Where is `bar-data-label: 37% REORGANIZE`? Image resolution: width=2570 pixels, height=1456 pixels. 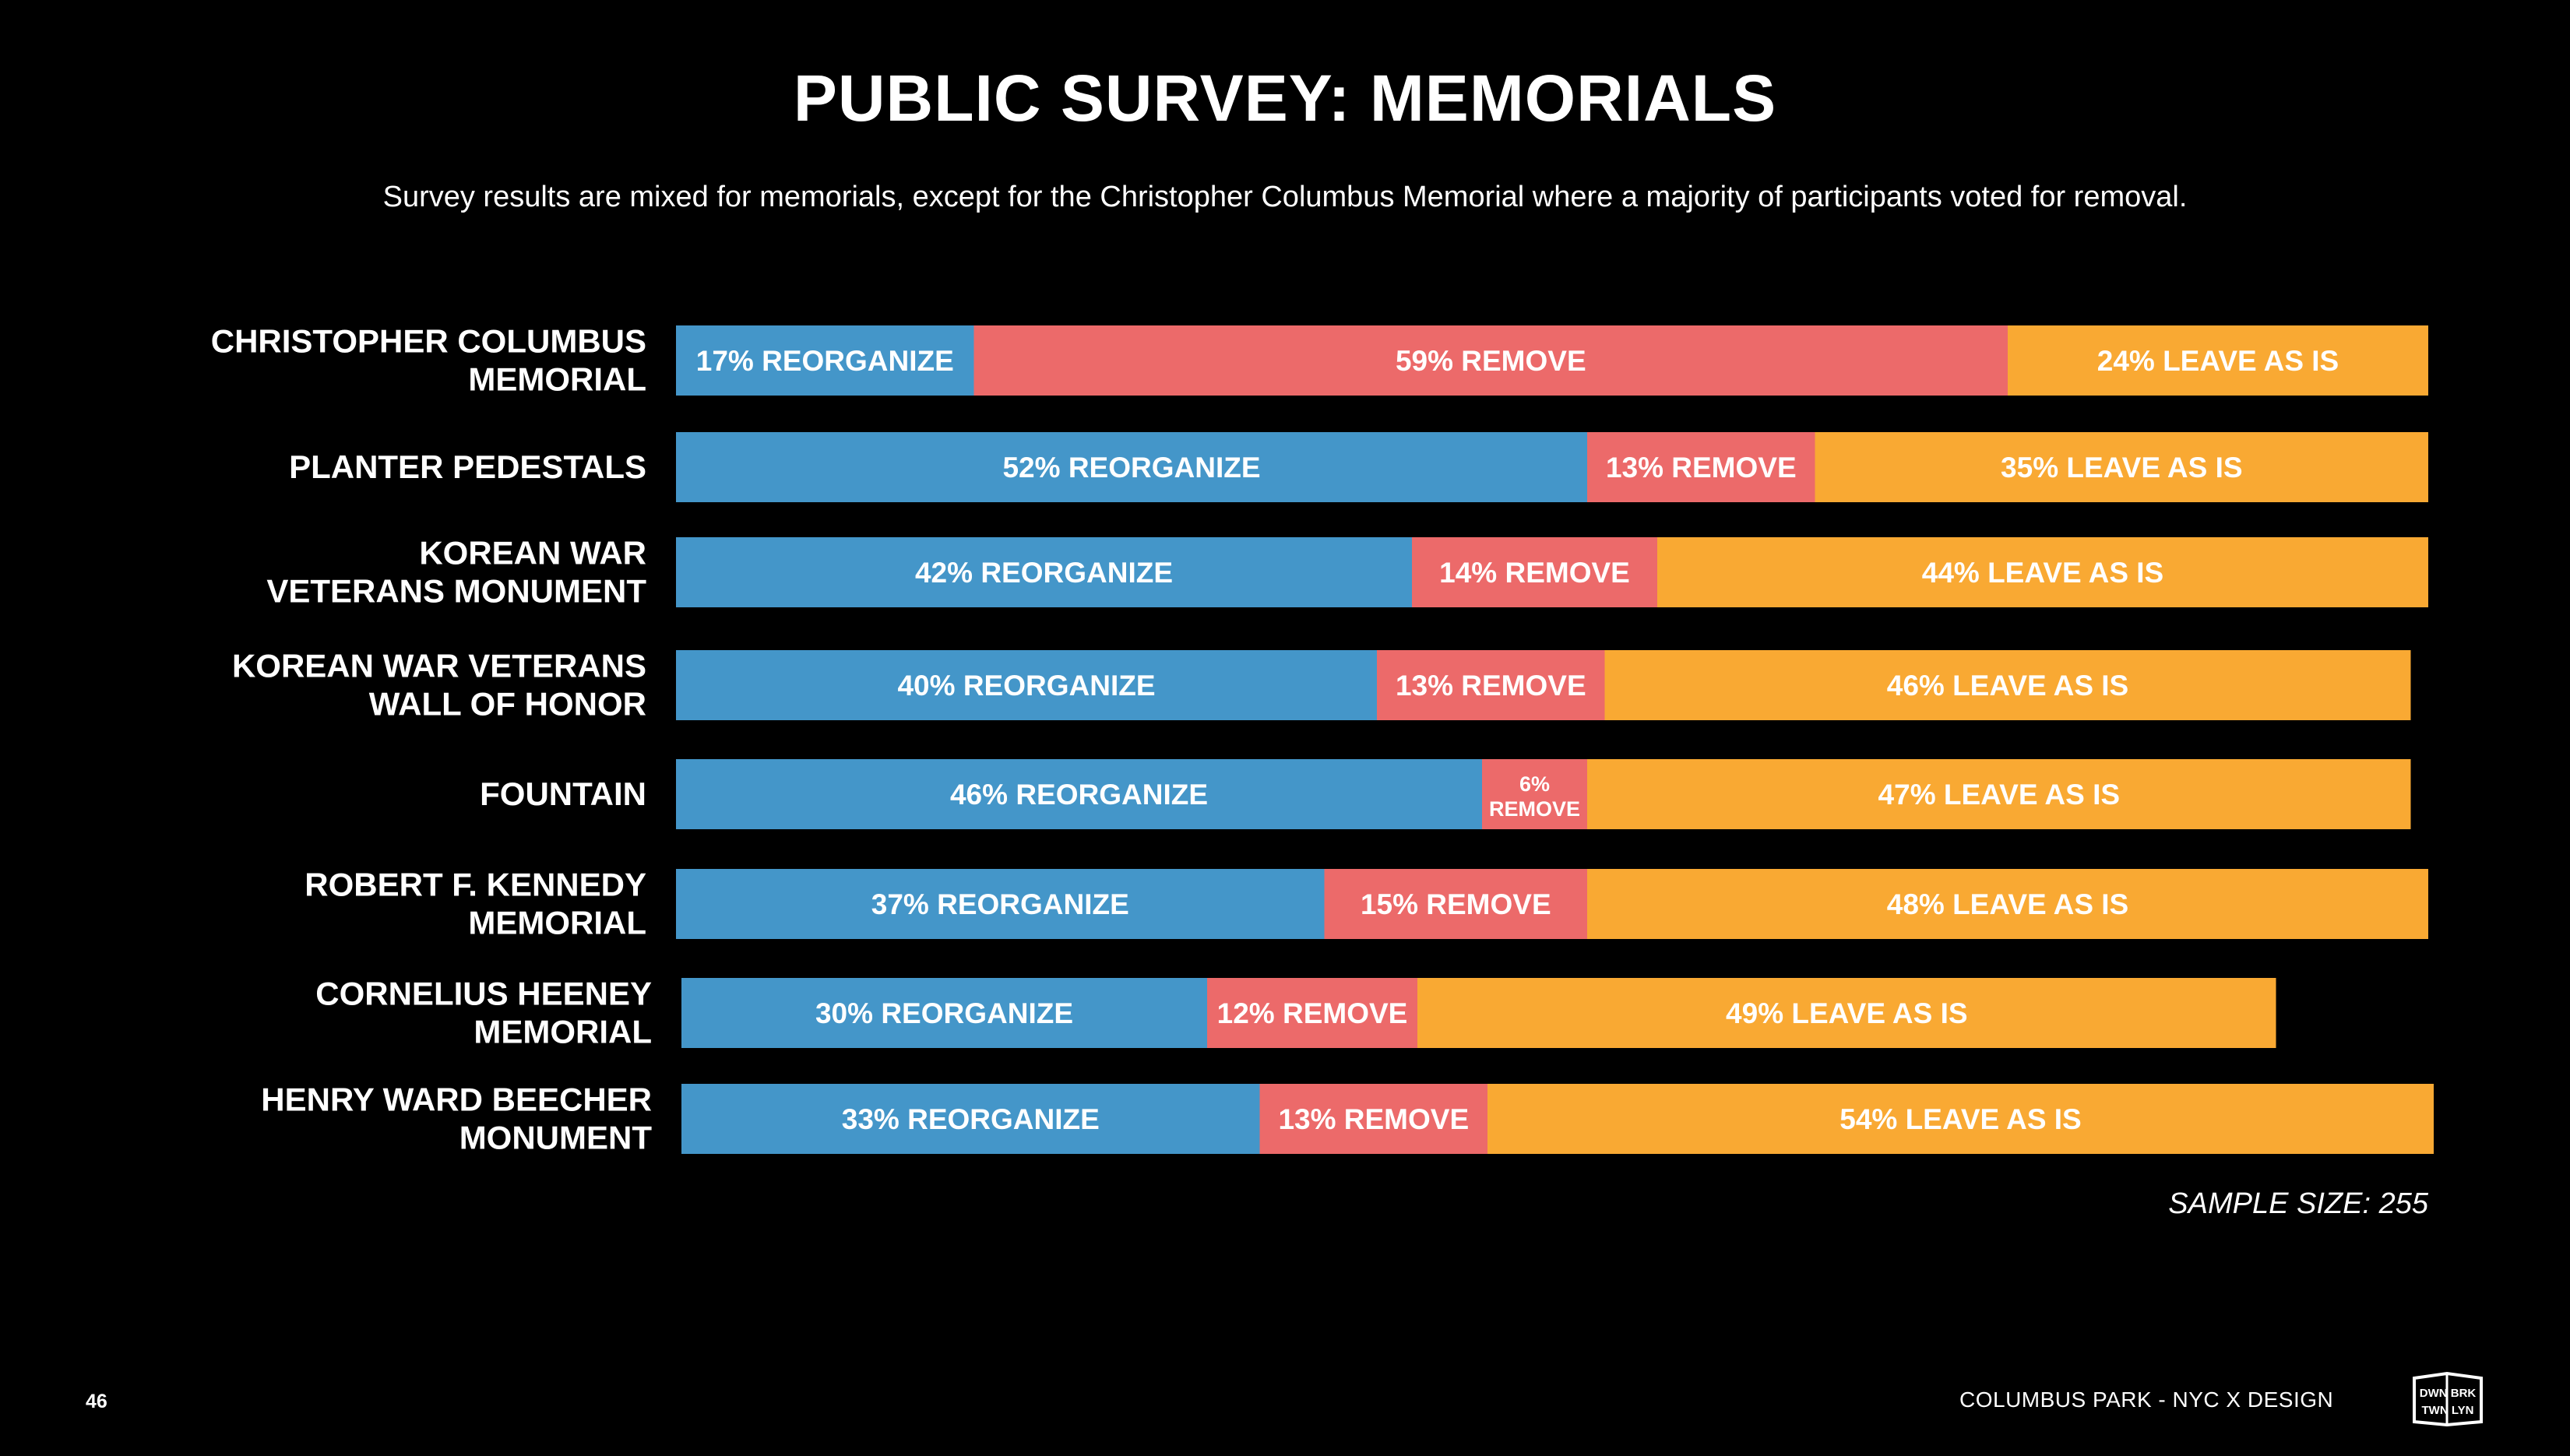 bar-data-label: 37% REORGANIZE is located at coordinates (1000, 904).